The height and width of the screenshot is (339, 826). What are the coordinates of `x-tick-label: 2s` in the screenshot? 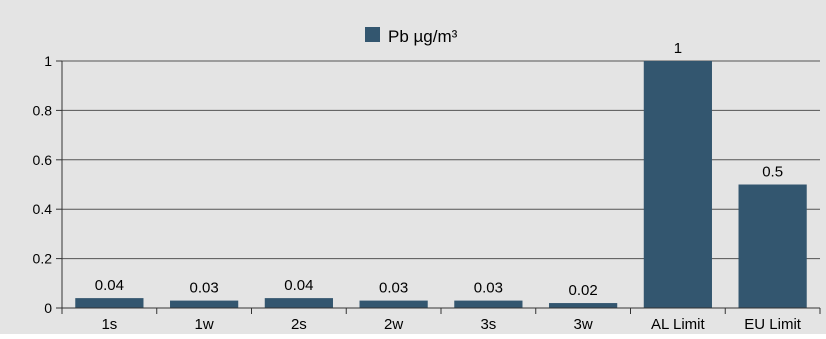 It's located at (299, 324).